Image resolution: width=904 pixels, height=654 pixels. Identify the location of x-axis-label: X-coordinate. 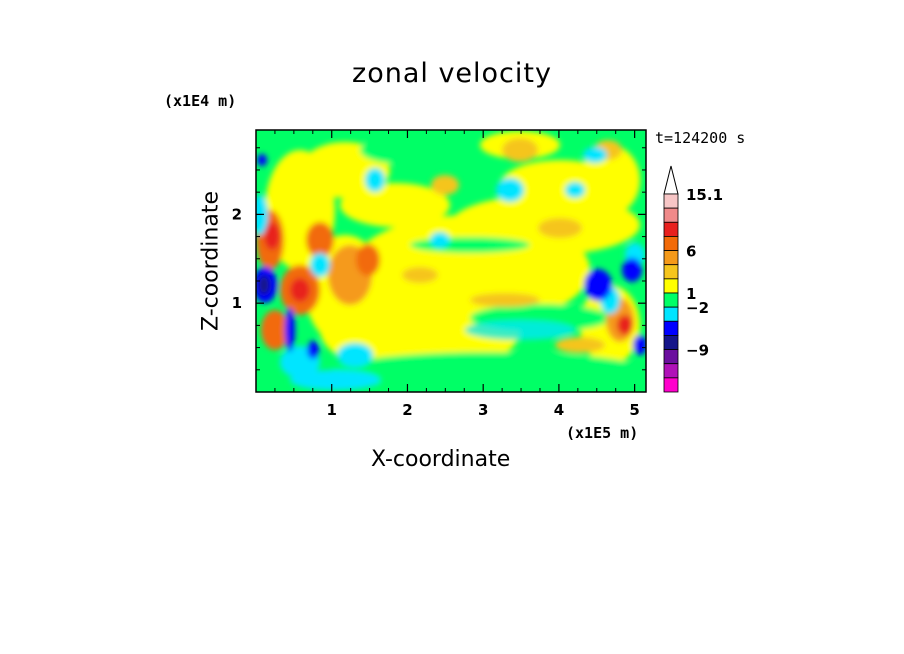
(441, 459).